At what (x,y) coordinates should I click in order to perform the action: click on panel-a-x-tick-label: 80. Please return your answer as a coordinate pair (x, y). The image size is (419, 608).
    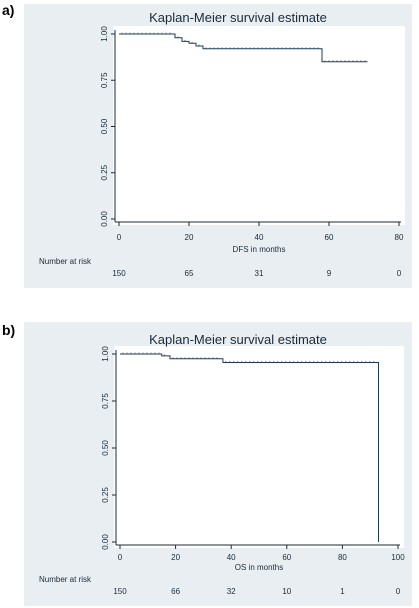
    Looking at the image, I should click on (399, 237).